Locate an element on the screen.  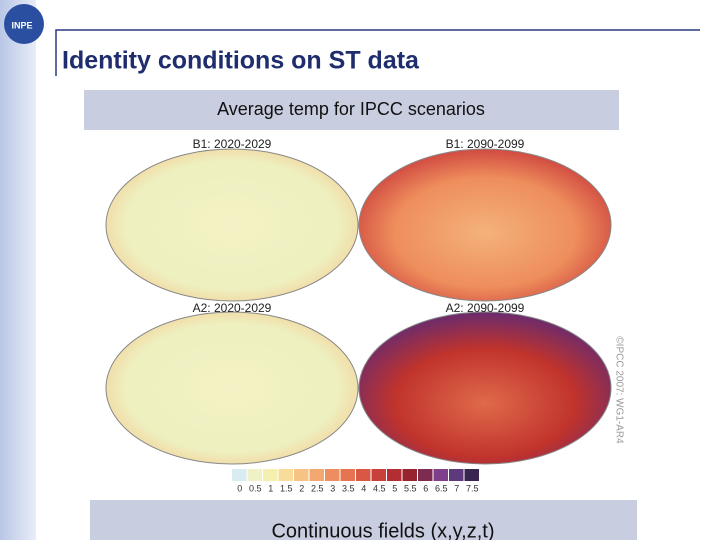
colorbar-label: 3.5 is located at coordinates (348, 488).